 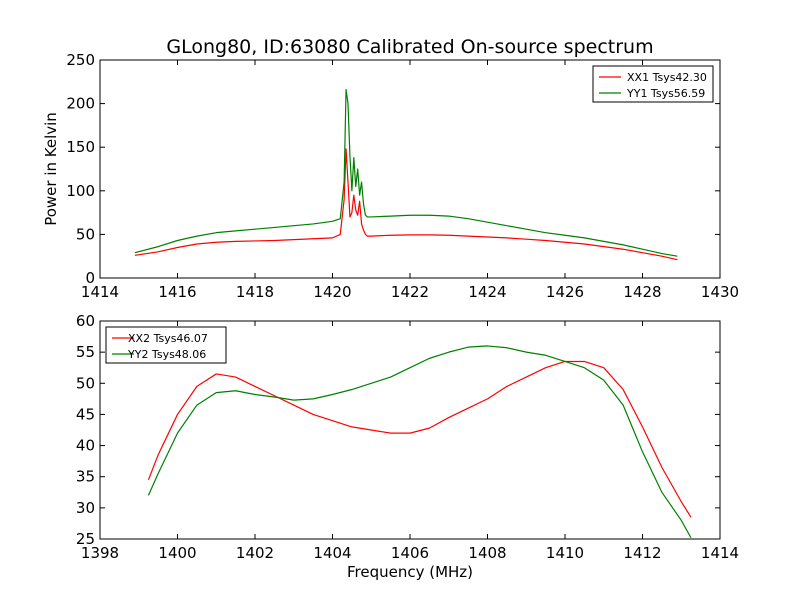 I want to click on x-tick-label: 1418, so click(x=255, y=292).